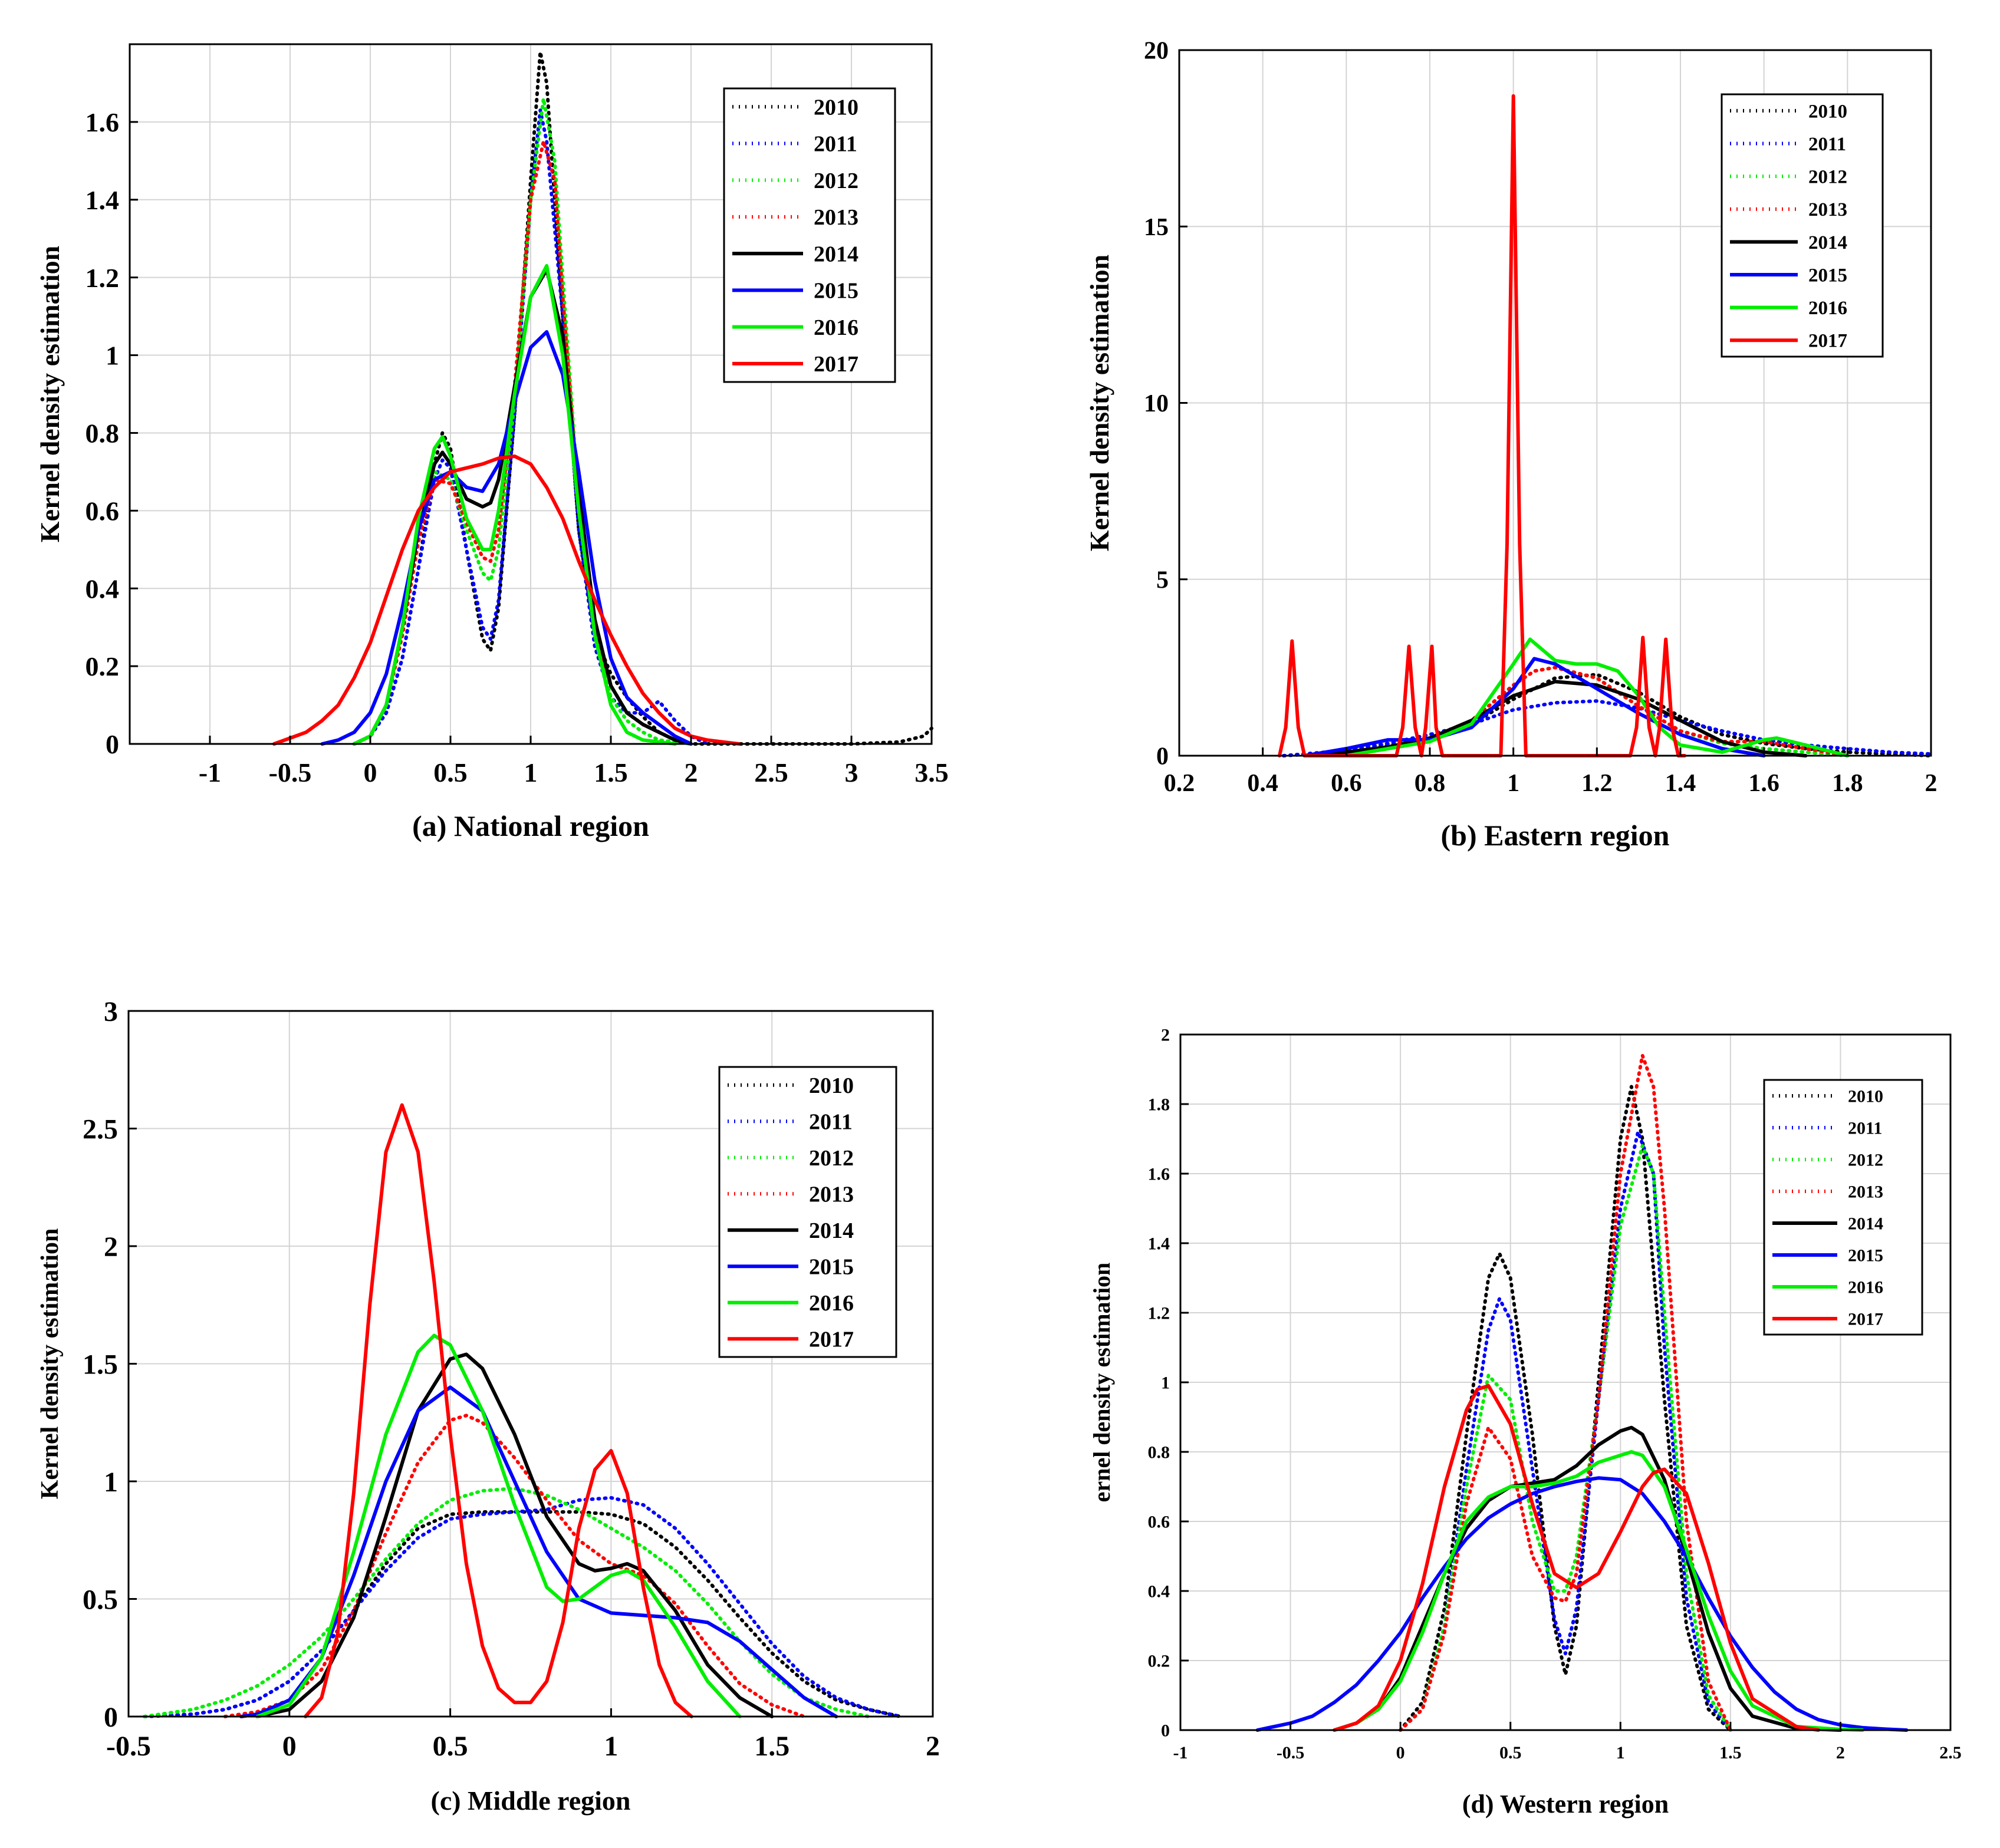 Image resolution: width=2000 pixels, height=1848 pixels. What do you see at coordinates (101, 1599) in the screenshot?
I see `y-tick-label: 0.5` at bounding box center [101, 1599].